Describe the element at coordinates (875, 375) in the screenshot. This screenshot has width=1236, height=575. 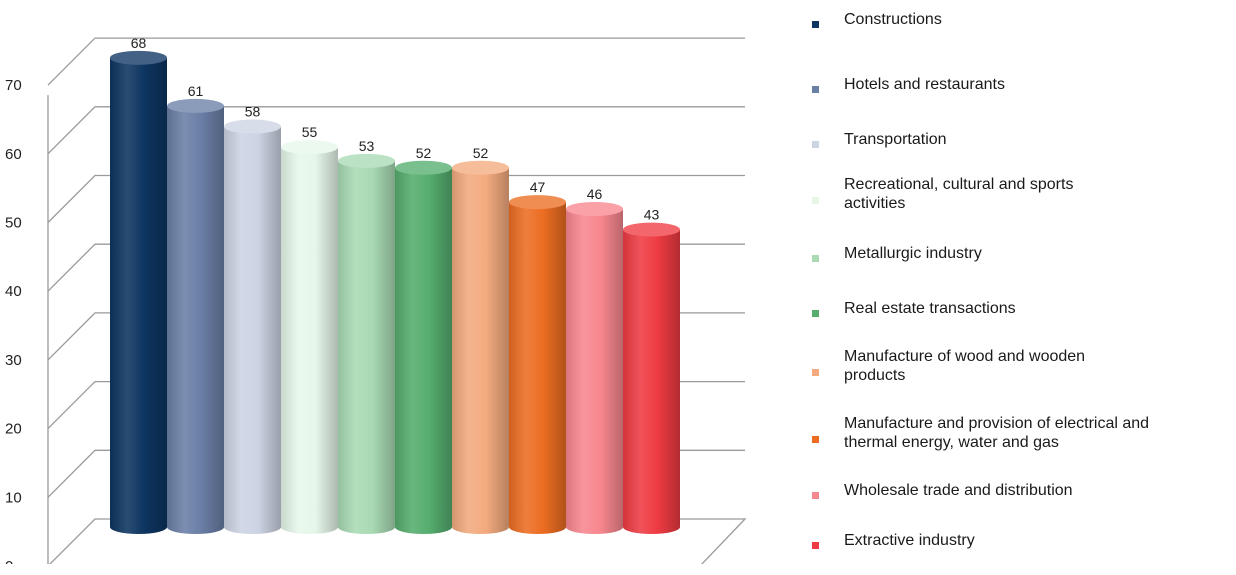
I see `legend-label-line: products` at that location.